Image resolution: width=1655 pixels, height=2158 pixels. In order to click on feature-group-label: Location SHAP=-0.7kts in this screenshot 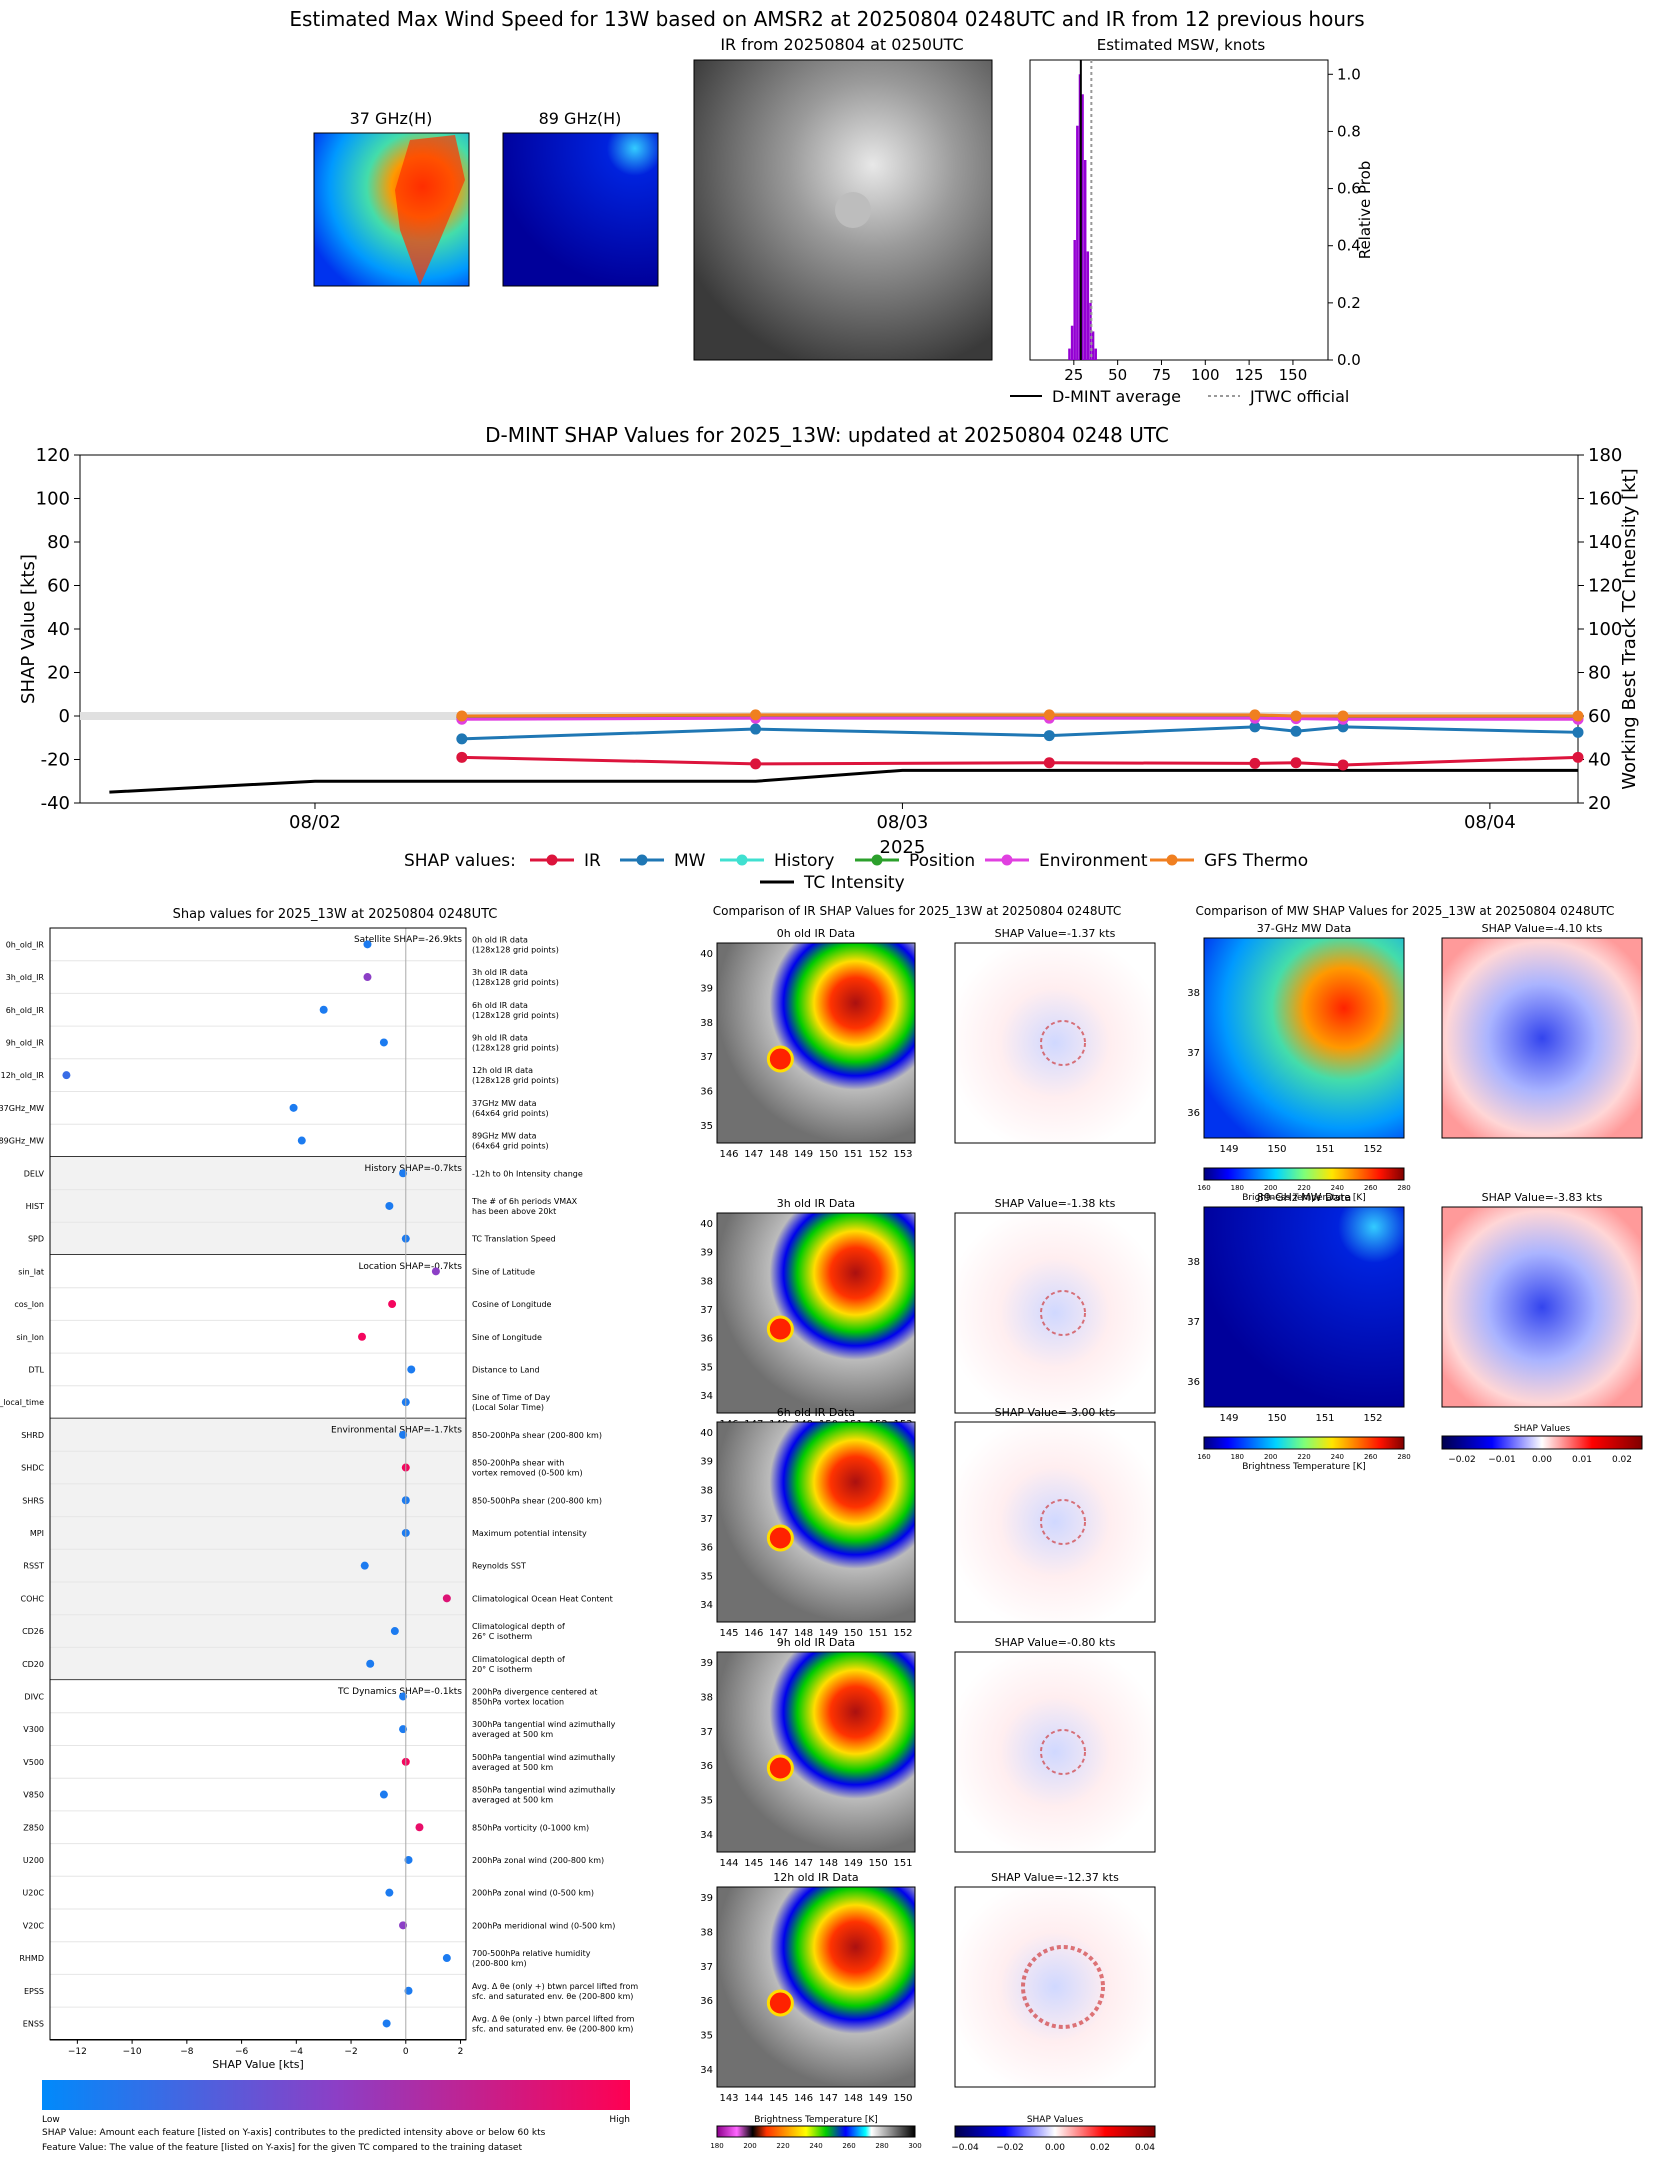, I will do `click(410, 1267)`.